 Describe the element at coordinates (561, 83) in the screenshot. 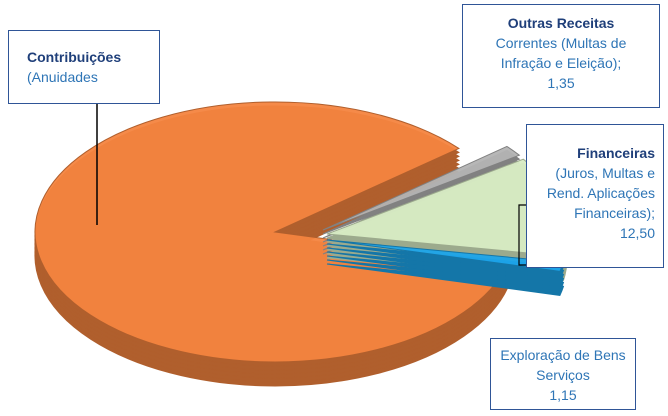

I see `value-label: 1,35` at that location.